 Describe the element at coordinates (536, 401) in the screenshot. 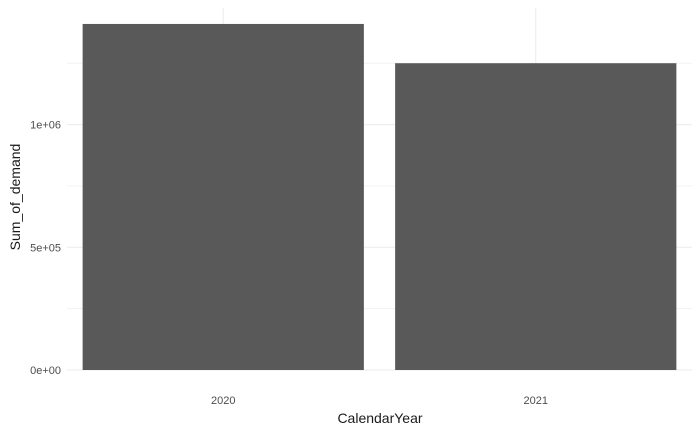

I see `x-tick-label: 2021` at that location.